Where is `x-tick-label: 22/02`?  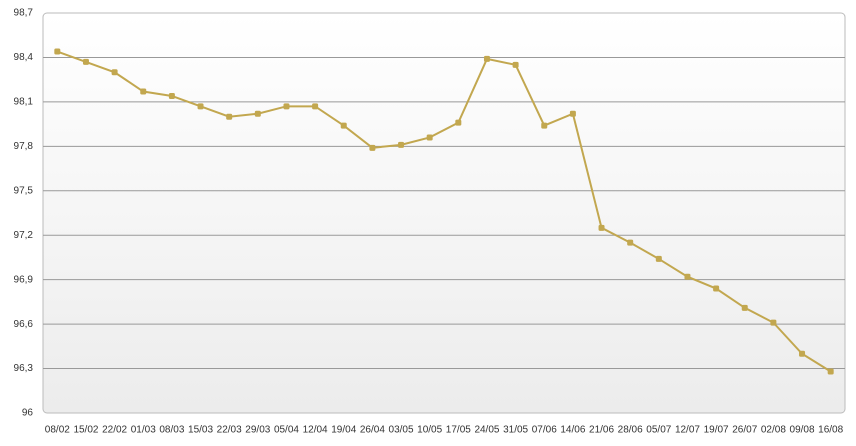
x-tick-label: 22/02 is located at coordinates (114, 430).